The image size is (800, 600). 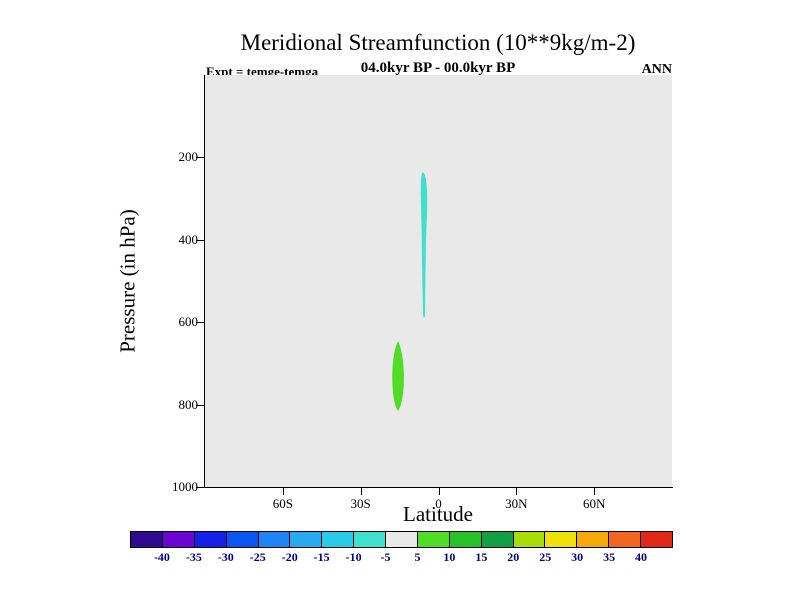 What do you see at coordinates (609, 557) in the screenshot?
I see `colorbar-label: 35` at bounding box center [609, 557].